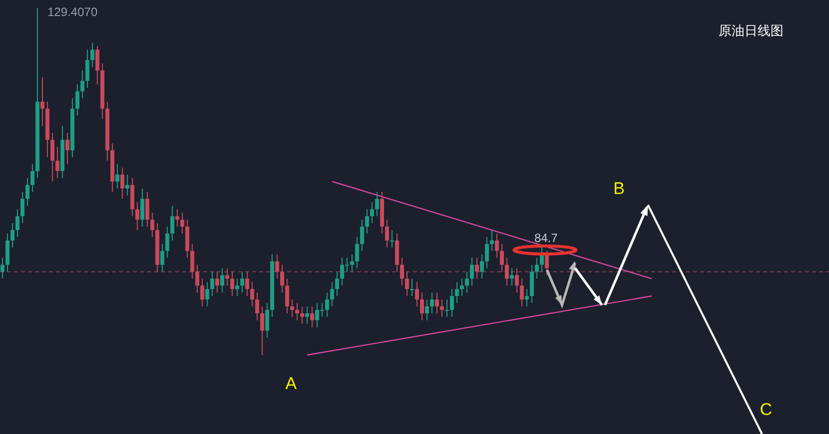 The image size is (829, 434). I want to click on annotation: 129.4070, so click(72, 12).